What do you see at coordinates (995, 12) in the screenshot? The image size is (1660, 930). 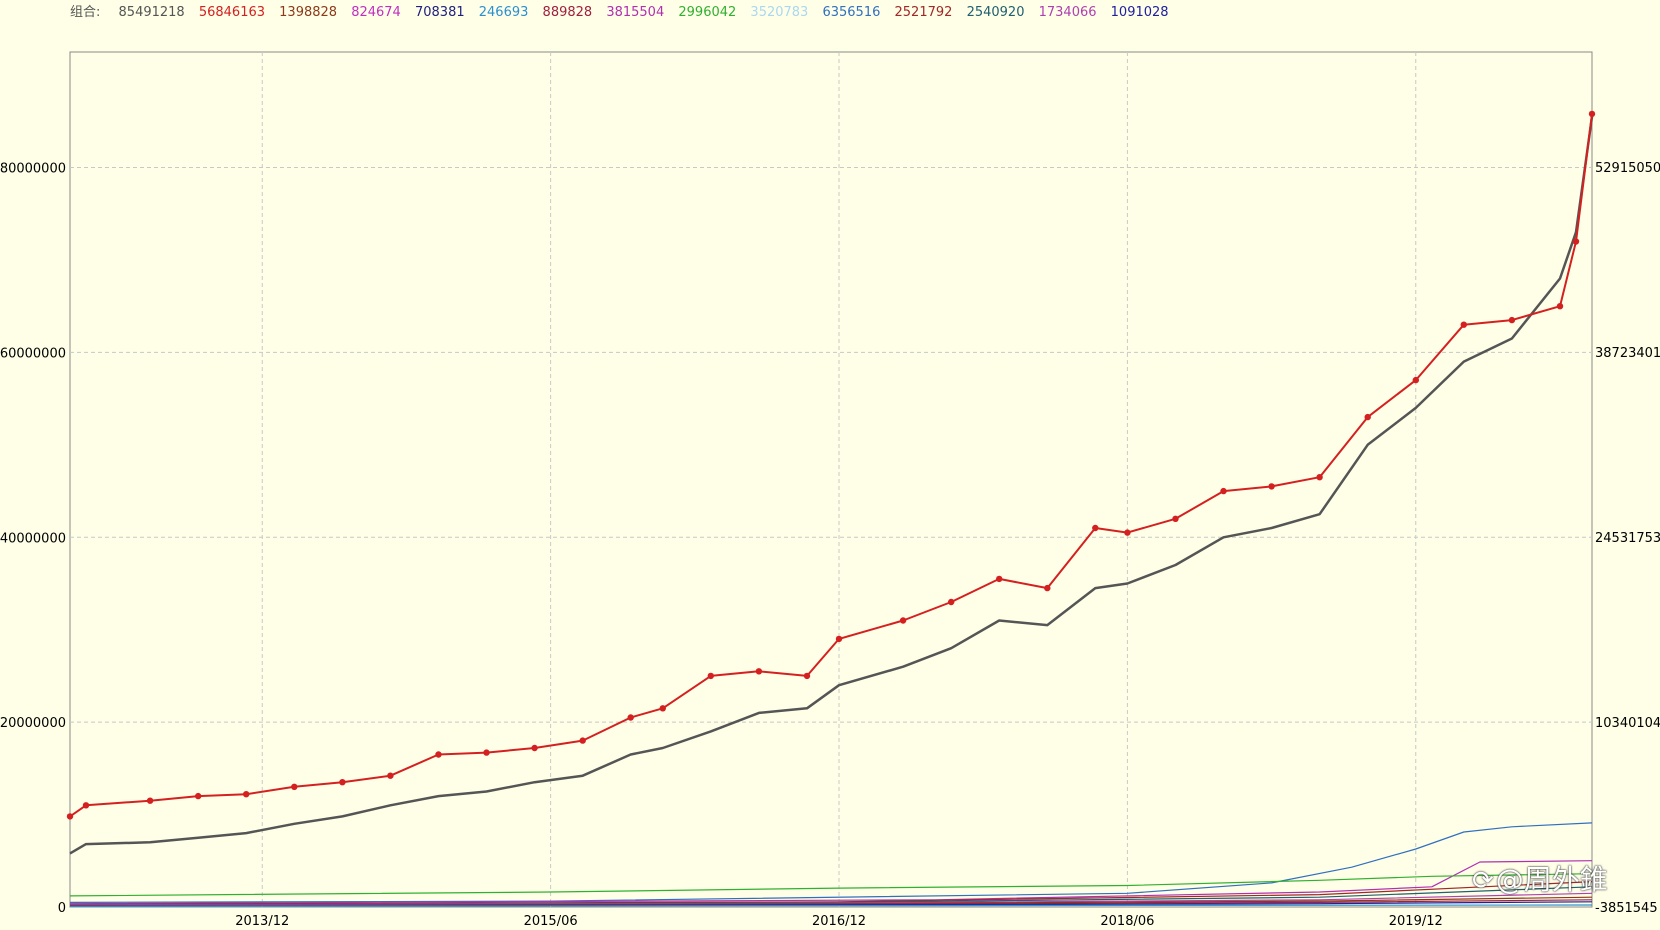 I see `legend-item: 2540920` at bounding box center [995, 12].